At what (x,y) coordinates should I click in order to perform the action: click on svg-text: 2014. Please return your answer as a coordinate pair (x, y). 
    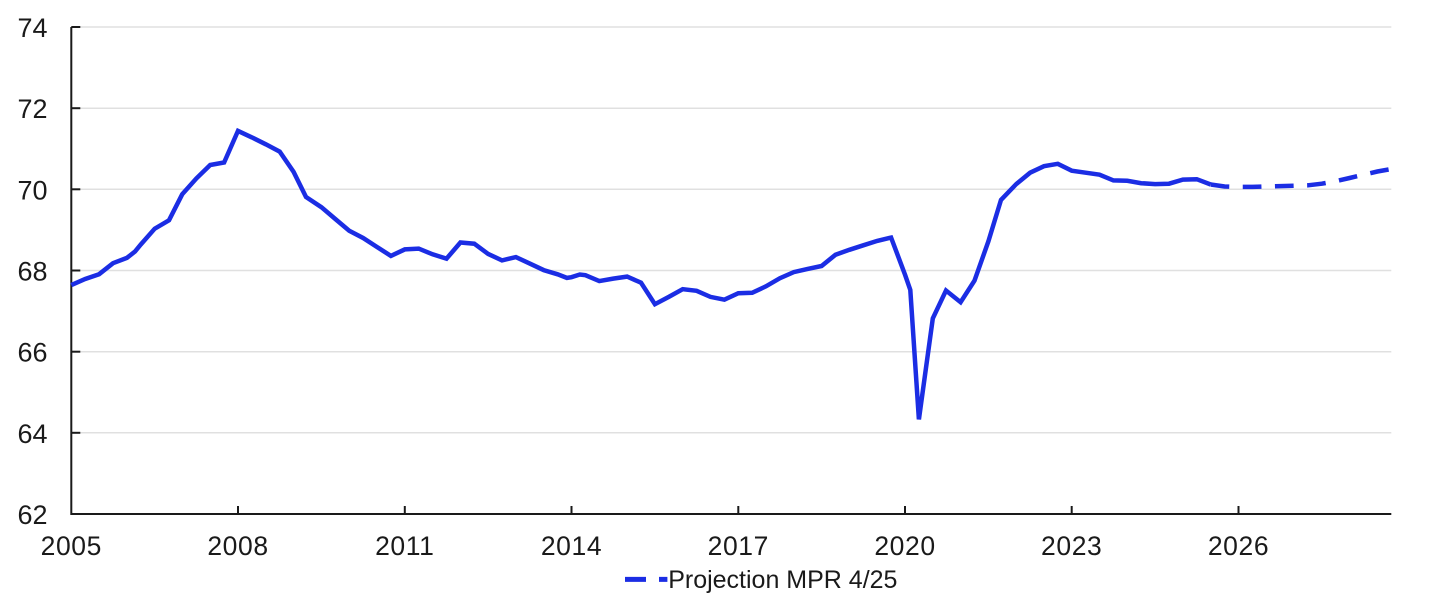
    Looking at the image, I should click on (571, 546).